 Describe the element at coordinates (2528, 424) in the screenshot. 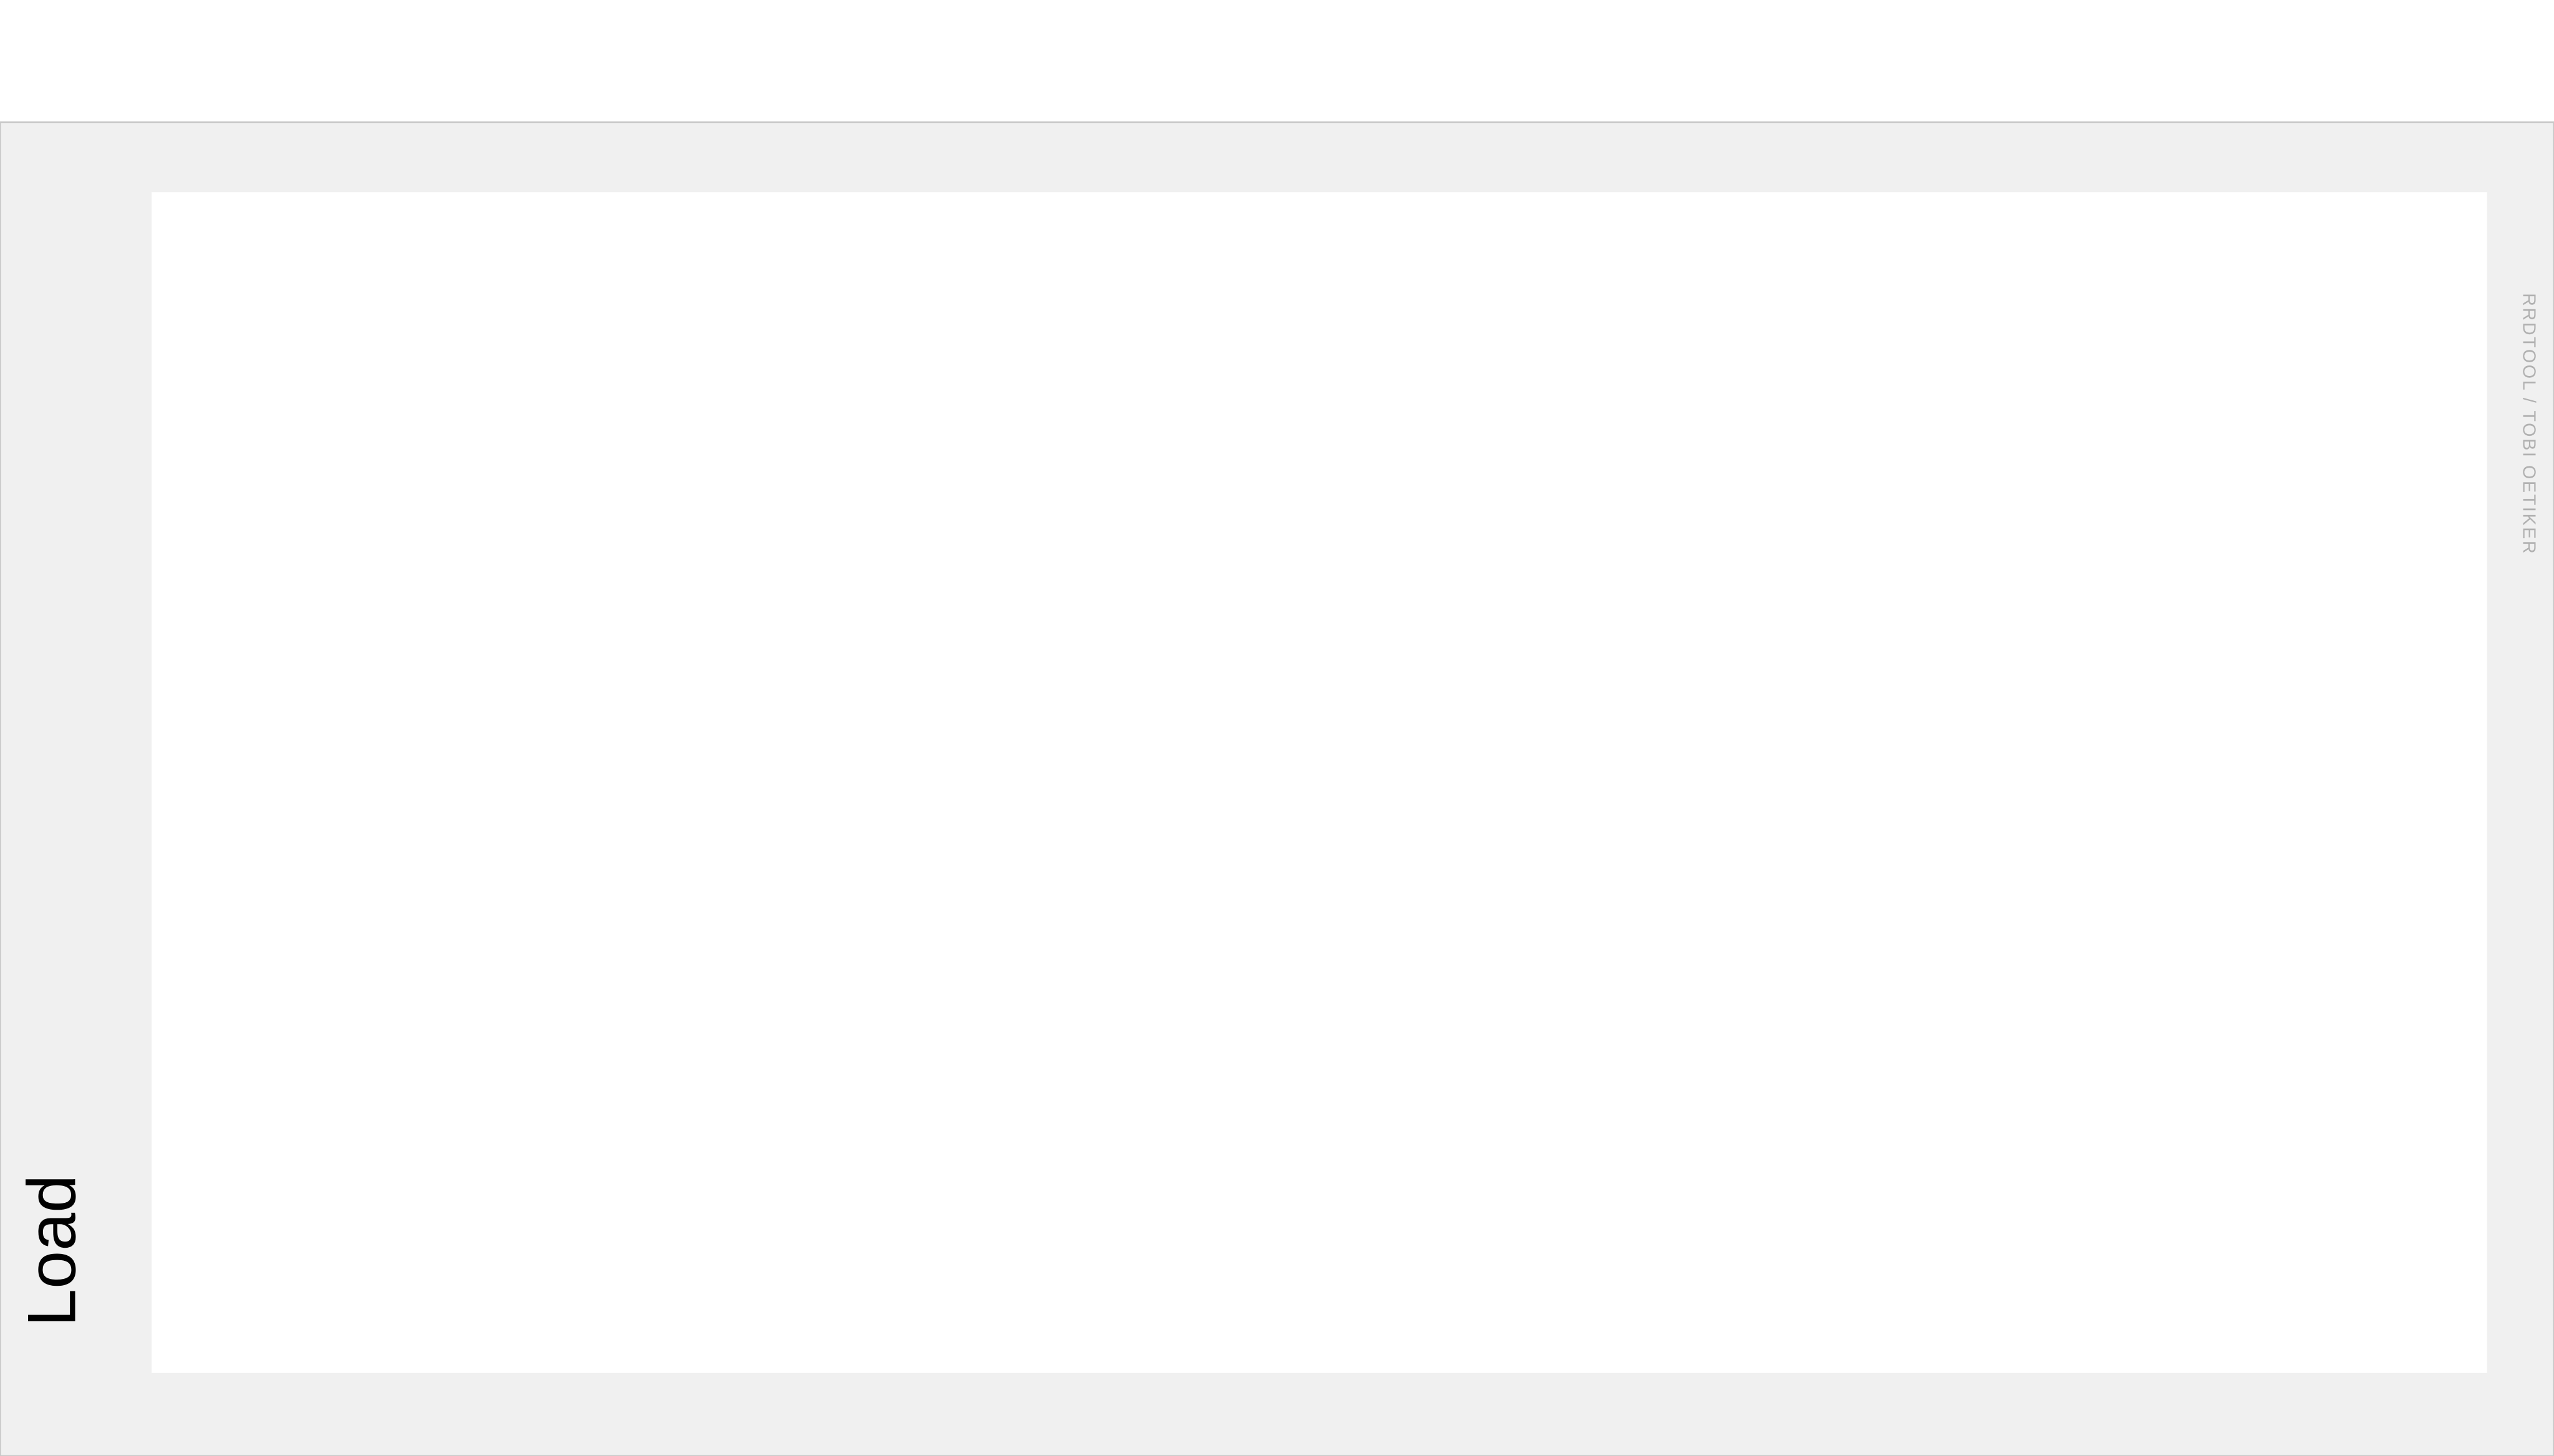

I see `watermark: RRDTOOL / TOBI OETIKER` at that location.